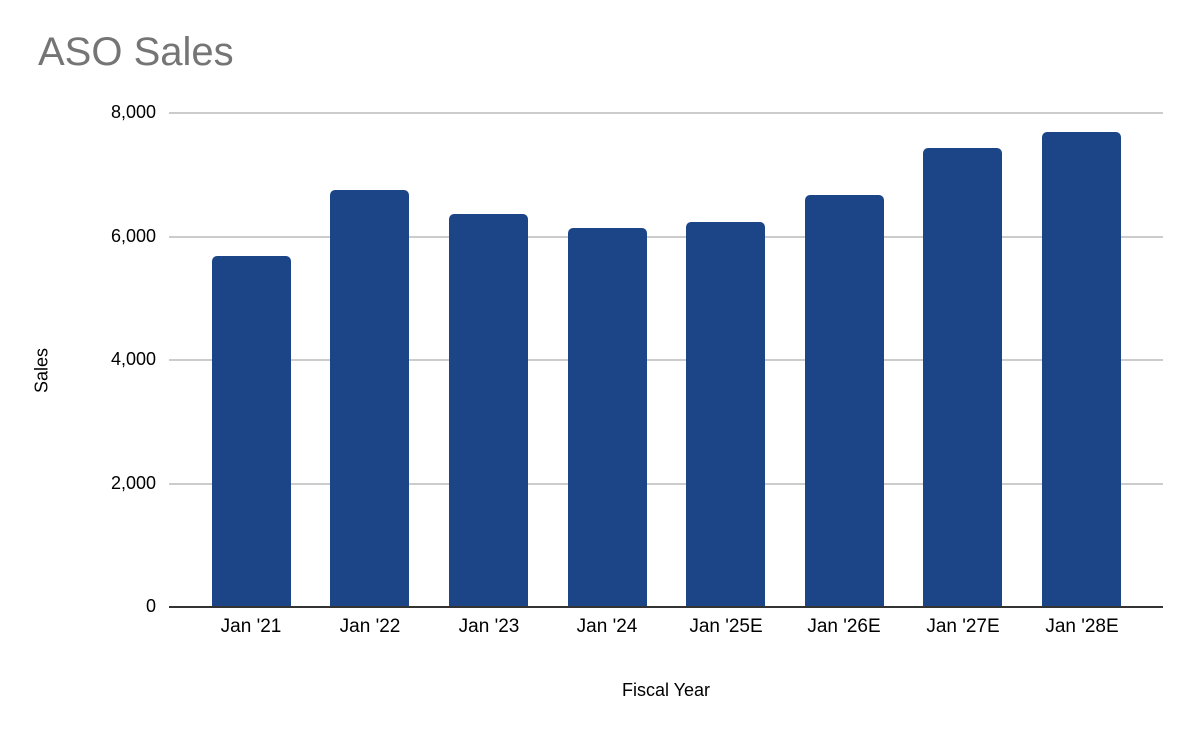 Image resolution: width=1200 pixels, height=742 pixels. I want to click on x-axis-tick-label: Jan '22, so click(370, 626).